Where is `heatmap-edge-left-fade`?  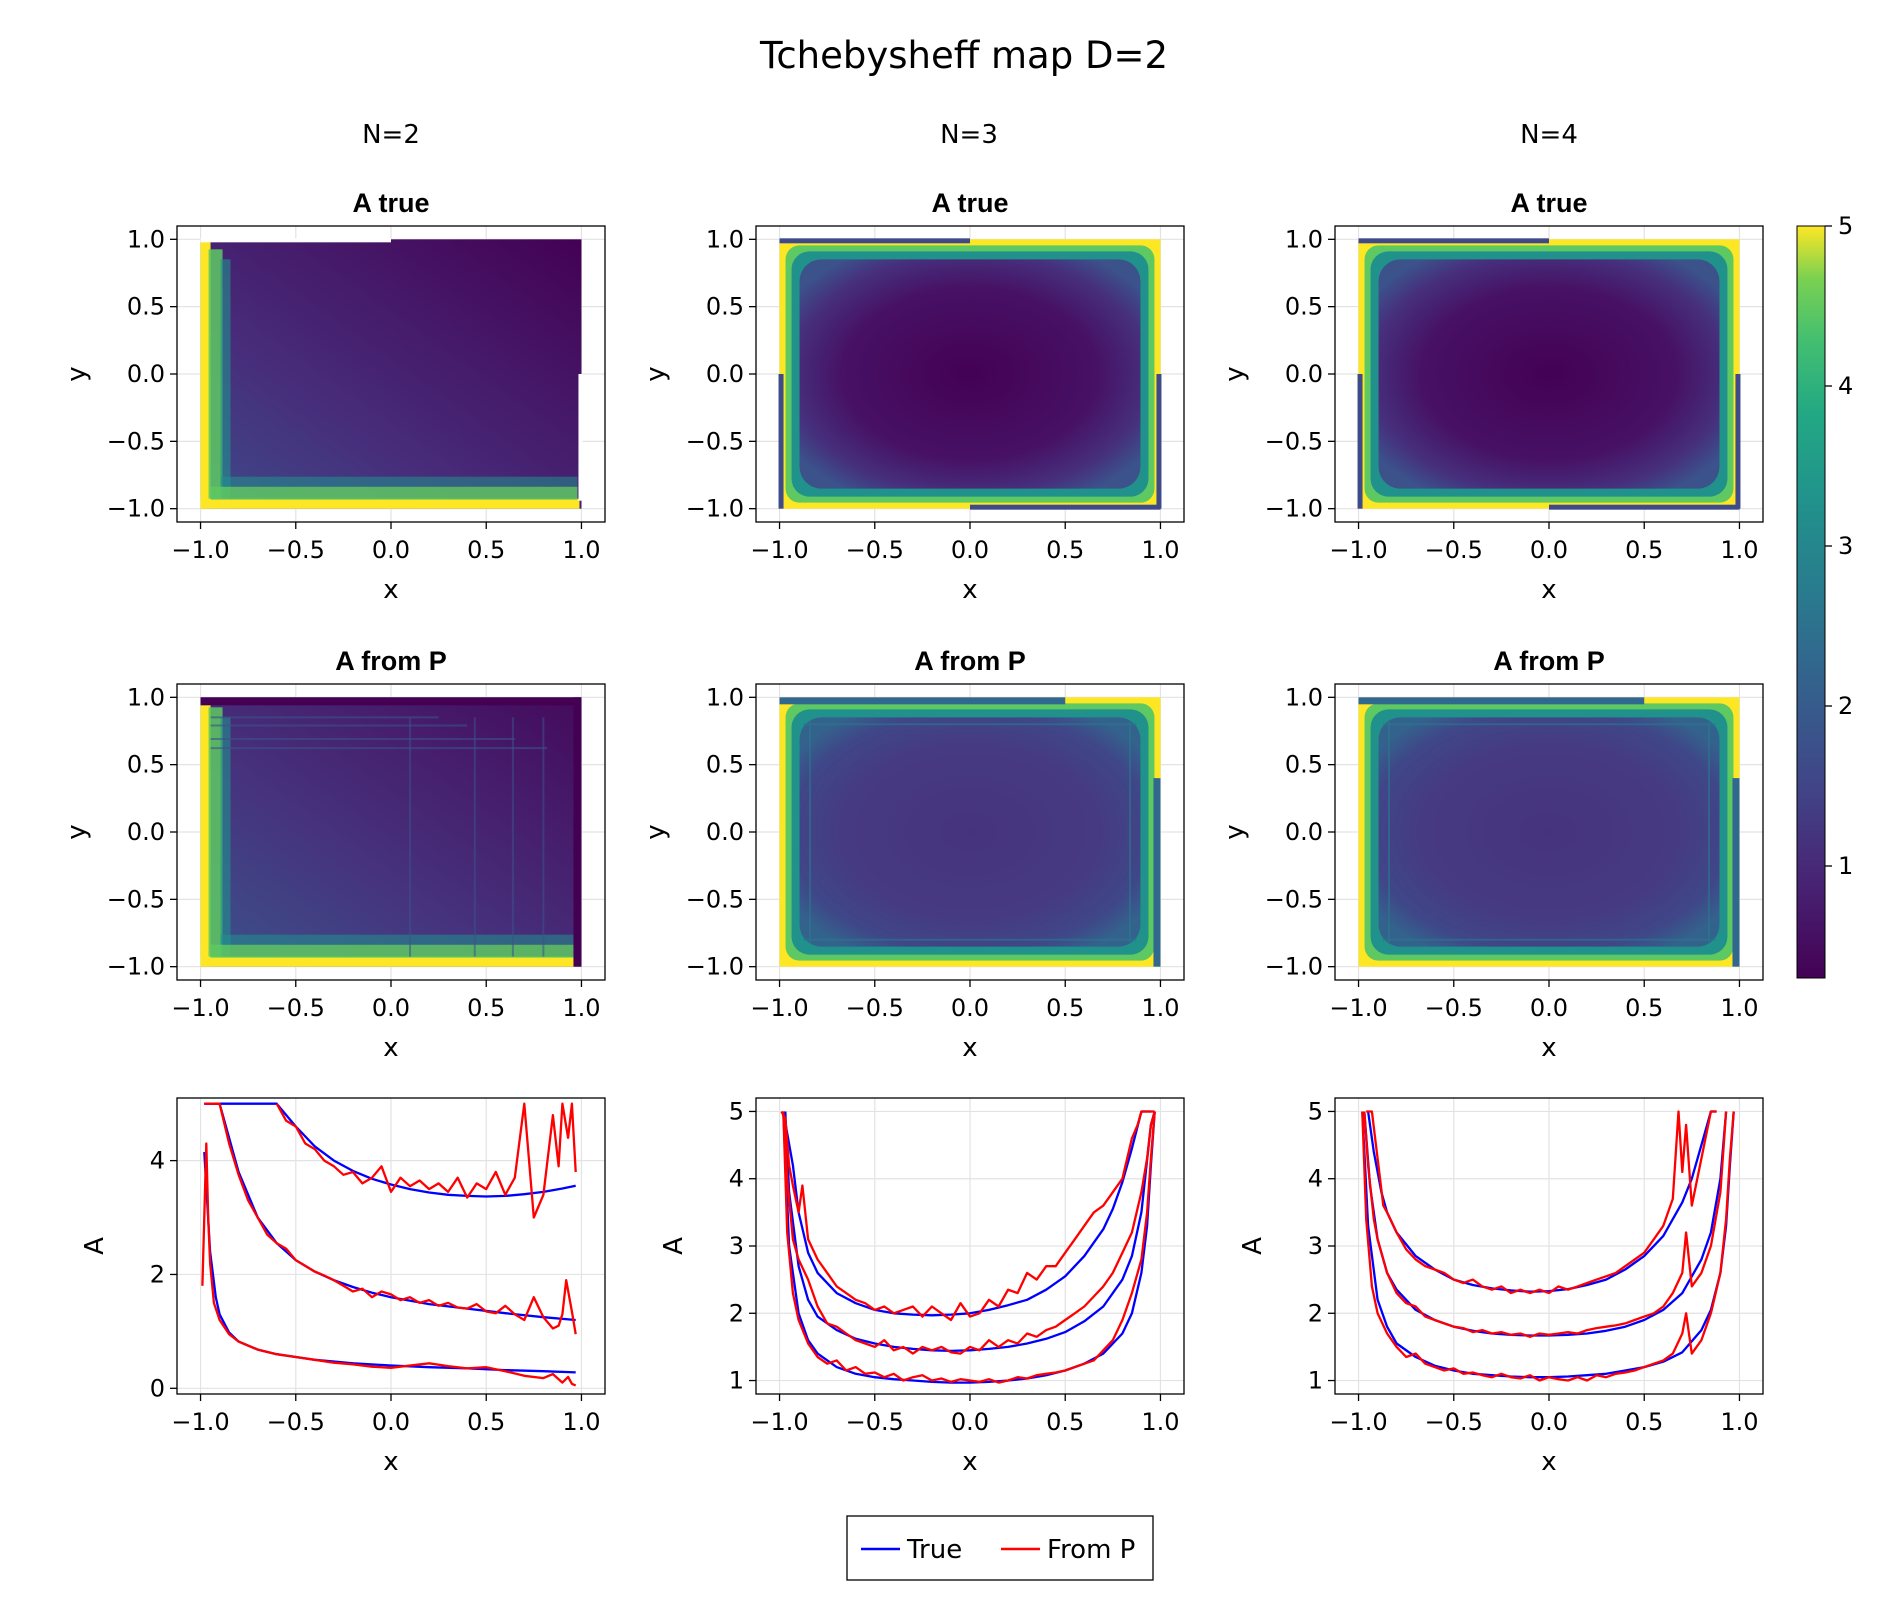
heatmap-edge-left-fade is located at coordinates (225, 837).